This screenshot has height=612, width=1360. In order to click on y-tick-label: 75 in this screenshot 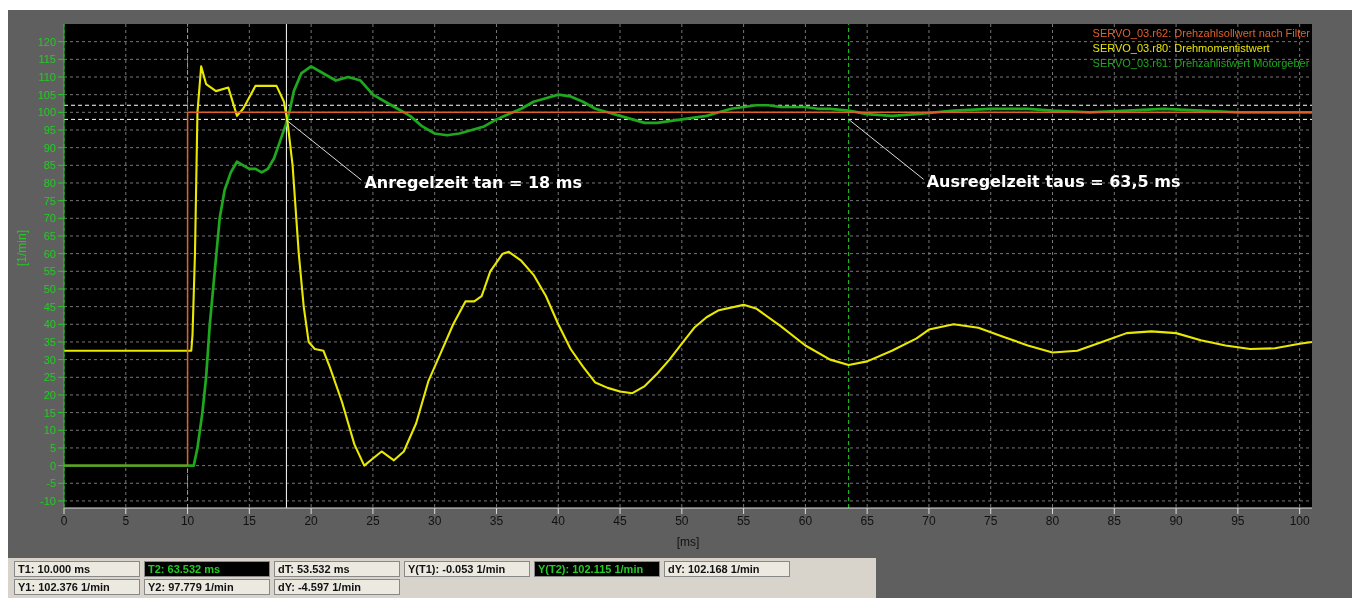, I will do `click(49, 200)`.